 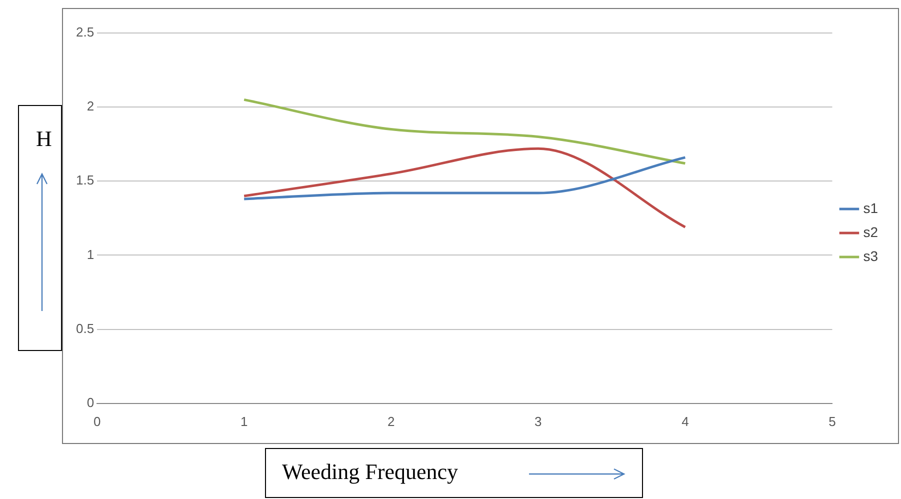 I want to click on x-axis-title: Weeding Frequency, so click(x=370, y=472).